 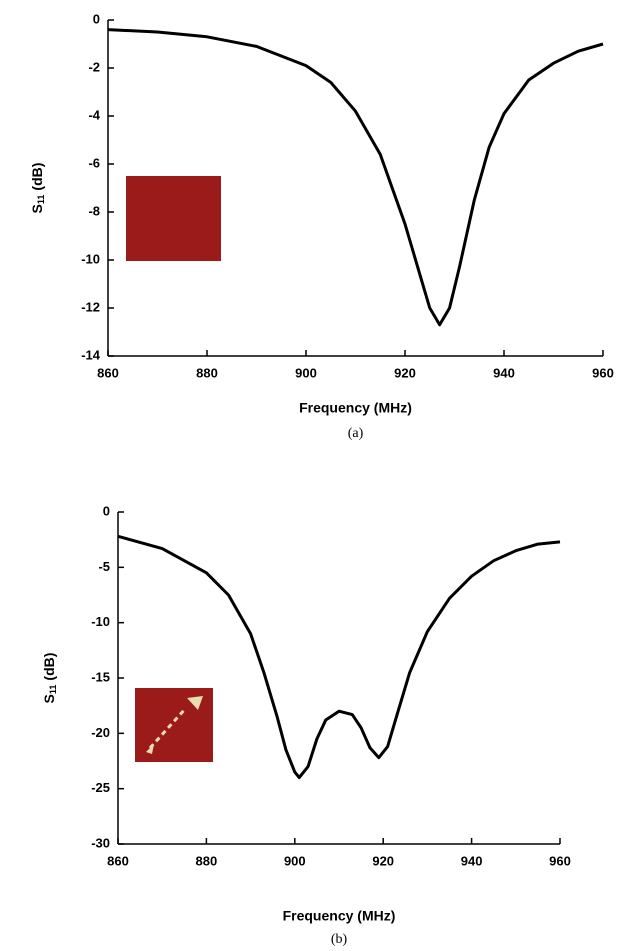 What do you see at coordinates (356, 433) in the screenshot?
I see `caption: (a)` at bounding box center [356, 433].